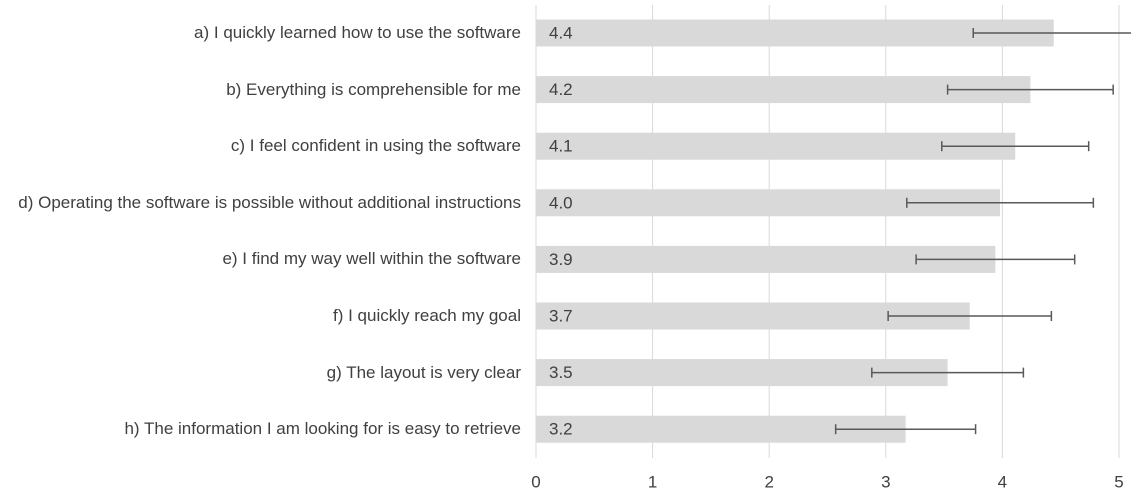 This screenshot has width=1131, height=491. What do you see at coordinates (561, 372) in the screenshot?
I see `value-label: 3.5` at bounding box center [561, 372].